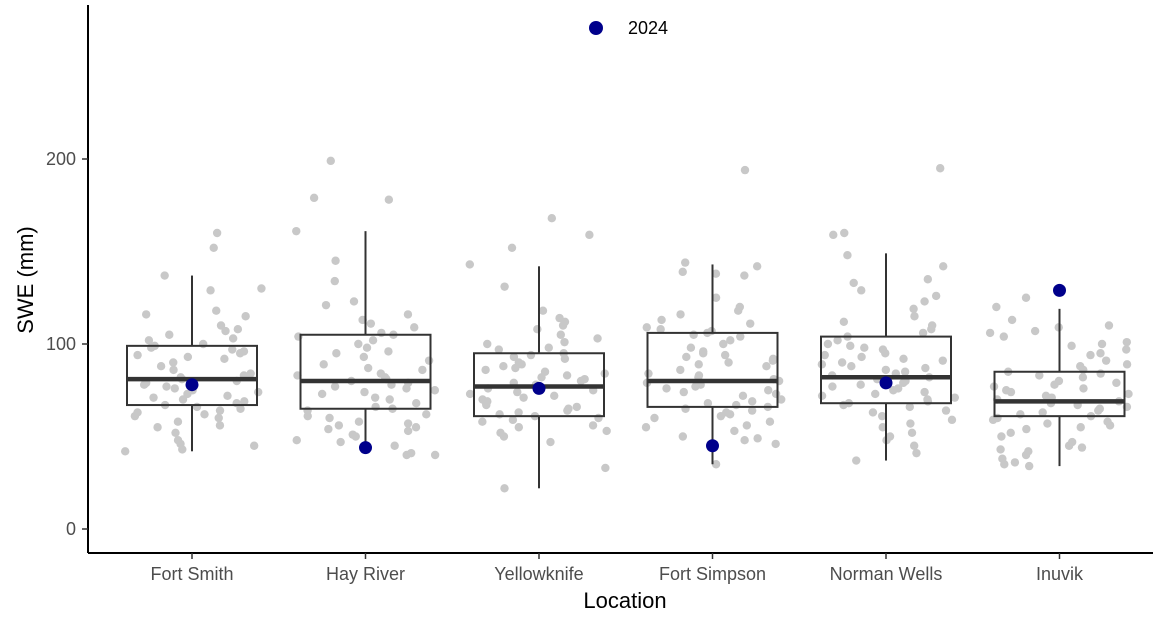 The width and height of the screenshot is (1155, 620). Describe the element at coordinates (886, 574) in the screenshot. I see `x-tick-label: Norman Wells` at that location.